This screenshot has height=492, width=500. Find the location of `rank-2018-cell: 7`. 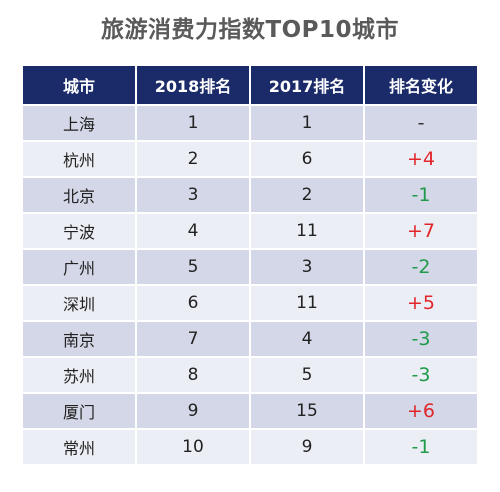

rank-2018-cell: 7 is located at coordinates (194, 338).